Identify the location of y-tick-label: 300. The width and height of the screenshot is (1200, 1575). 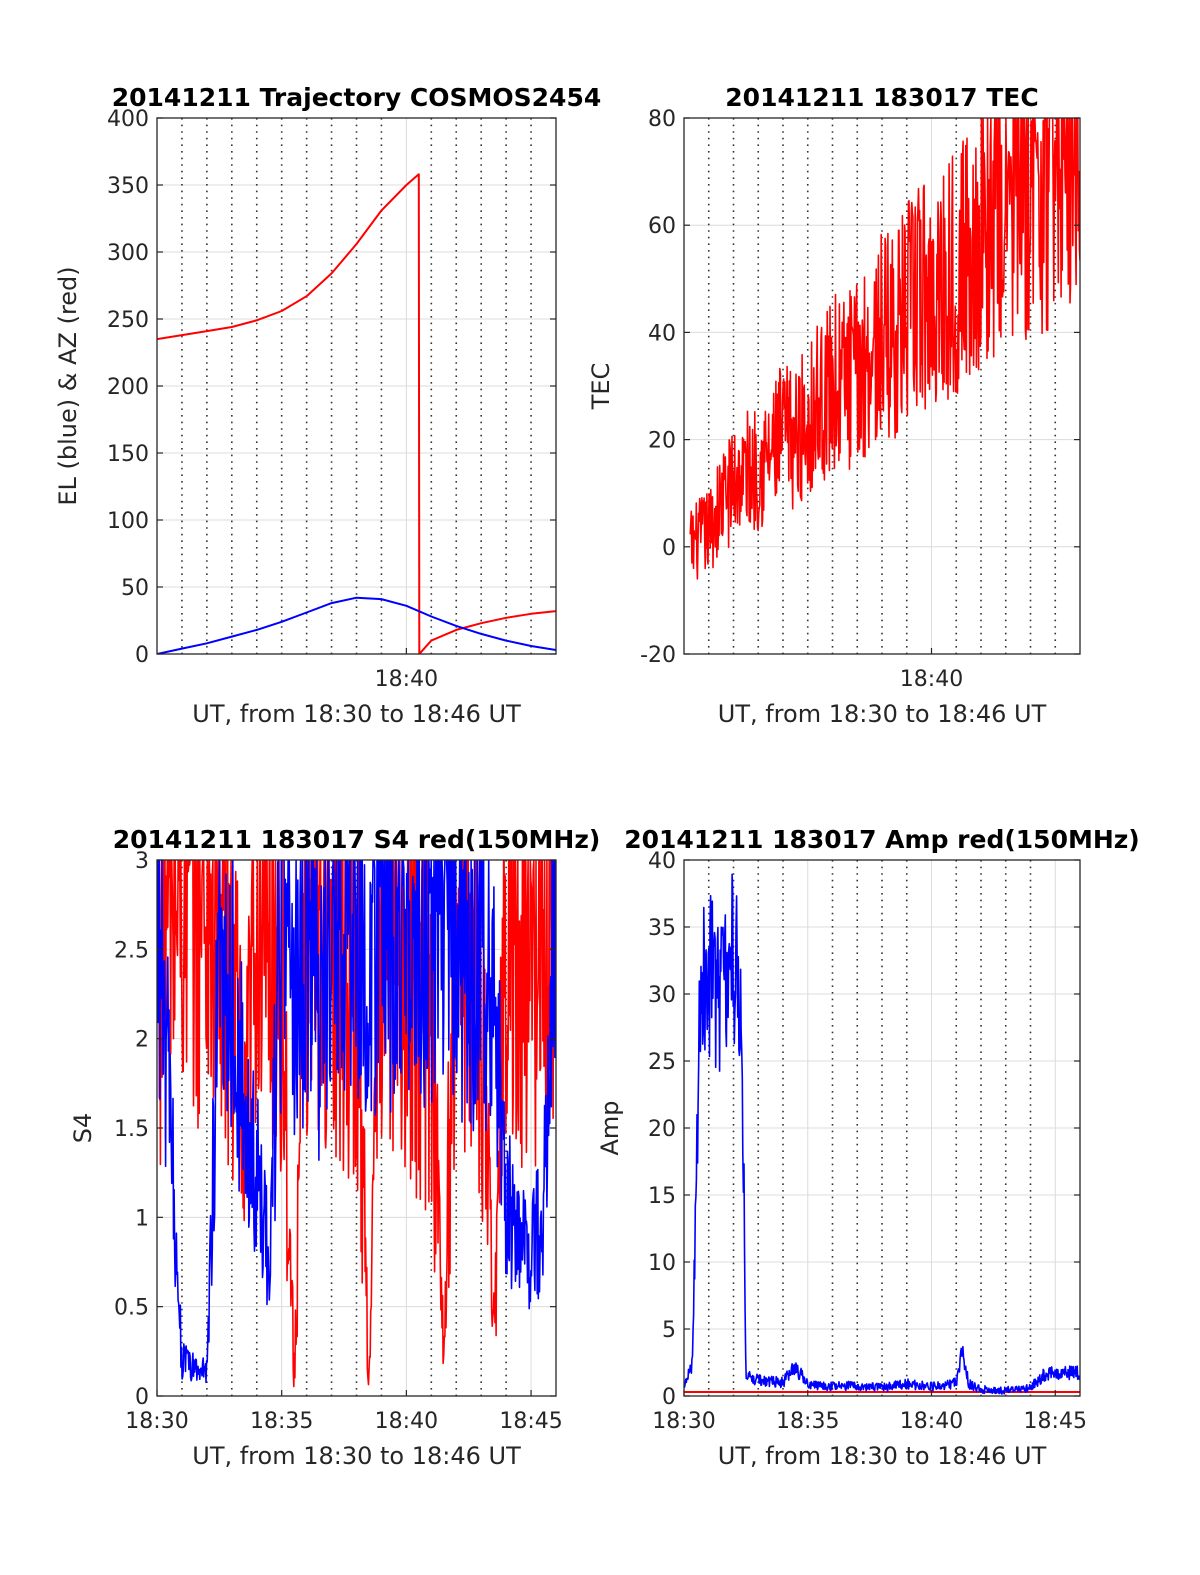
(128, 253).